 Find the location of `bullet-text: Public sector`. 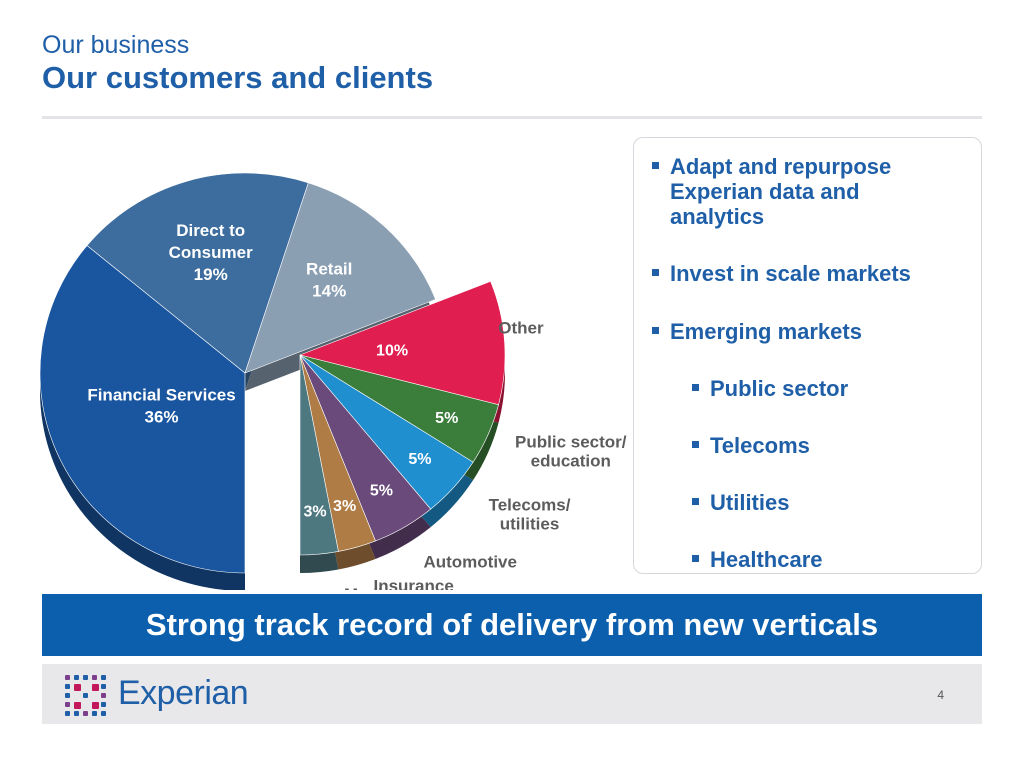

bullet-text: Public sector is located at coordinates (779, 388).